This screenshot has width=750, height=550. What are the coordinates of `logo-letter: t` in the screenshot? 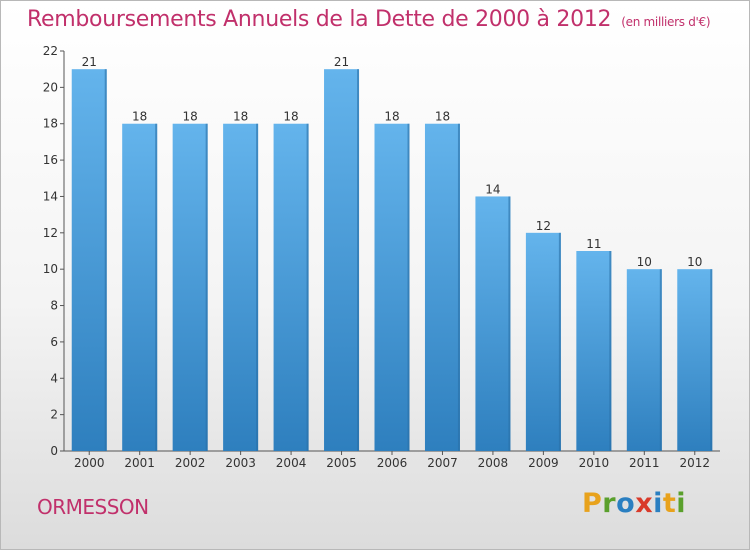 It's located at (669, 503).